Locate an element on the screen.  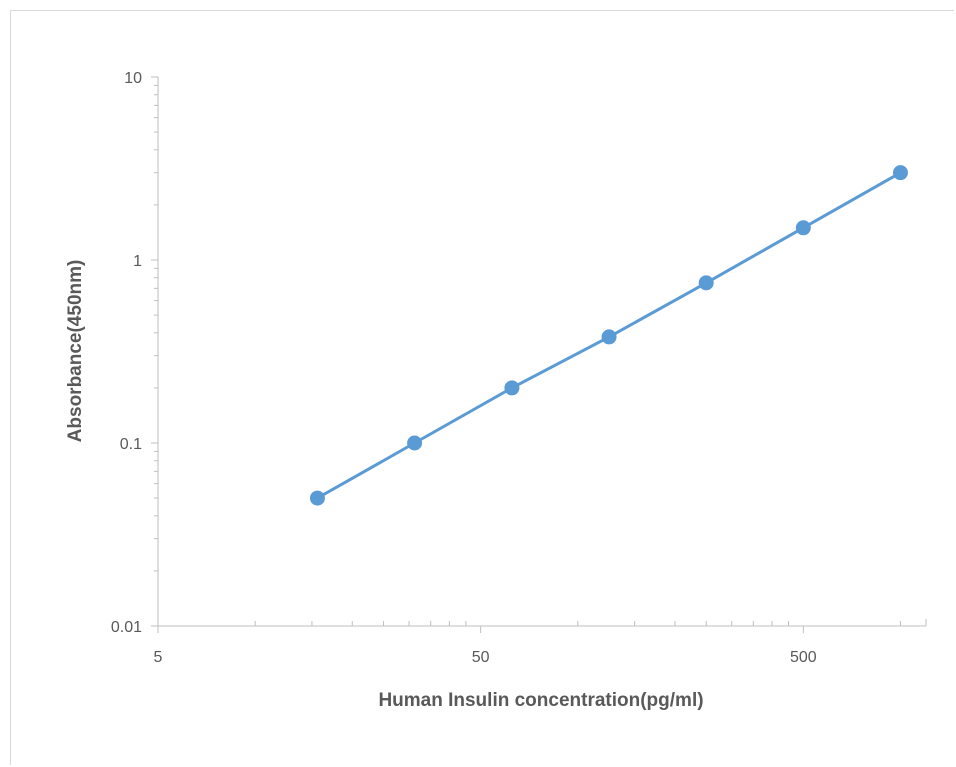
x-tick-label: 50 is located at coordinates (481, 657).